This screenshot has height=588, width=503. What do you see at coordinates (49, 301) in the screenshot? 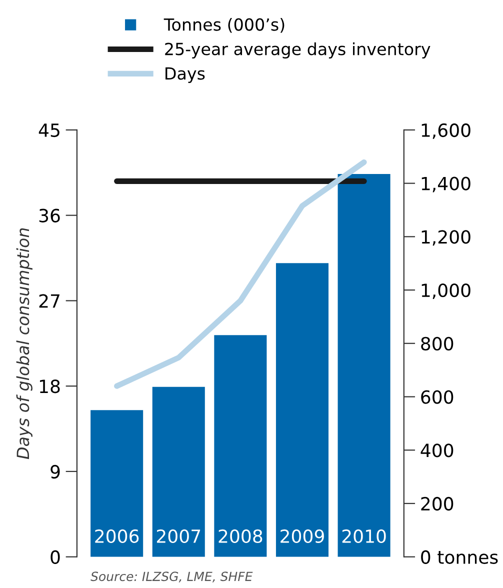
I see `y-tick-label: 27` at bounding box center [49, 301].